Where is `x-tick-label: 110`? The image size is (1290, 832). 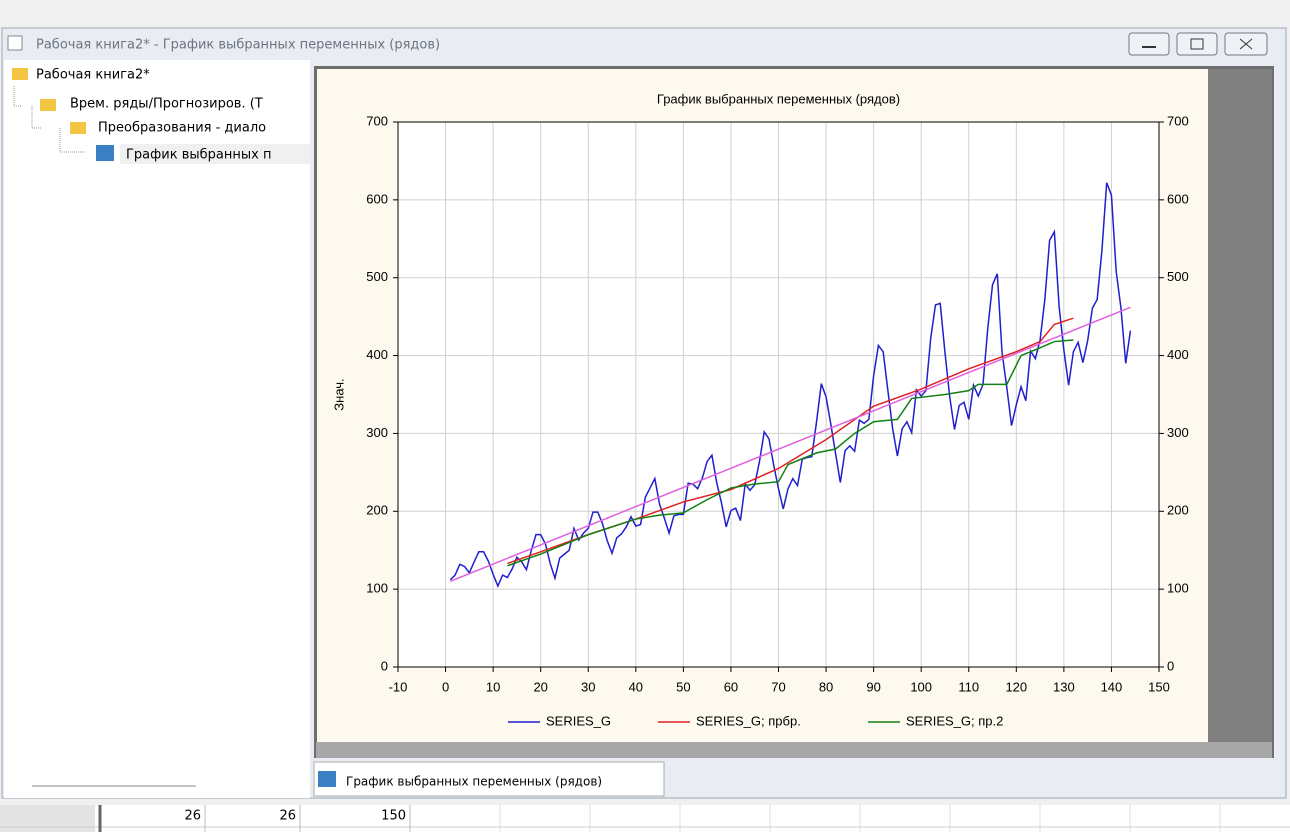 x-tick-label: 110 is located at coordinates (968, 686).